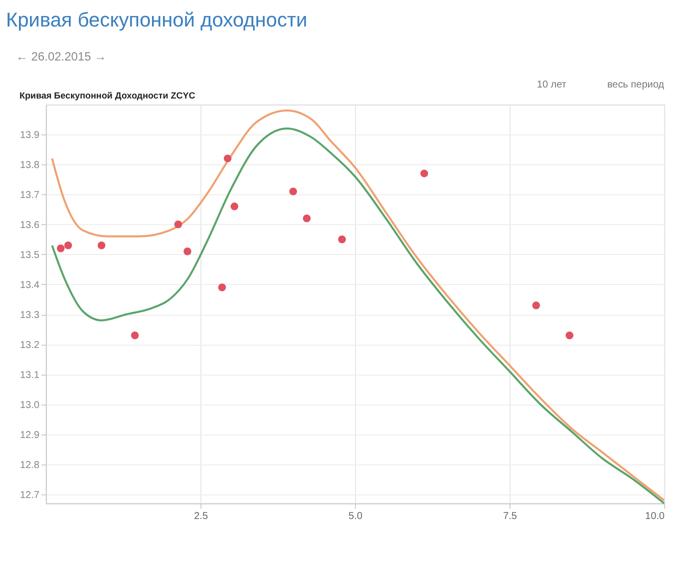  I want to click on y-tick-label: 13.2, so click(30, 345).